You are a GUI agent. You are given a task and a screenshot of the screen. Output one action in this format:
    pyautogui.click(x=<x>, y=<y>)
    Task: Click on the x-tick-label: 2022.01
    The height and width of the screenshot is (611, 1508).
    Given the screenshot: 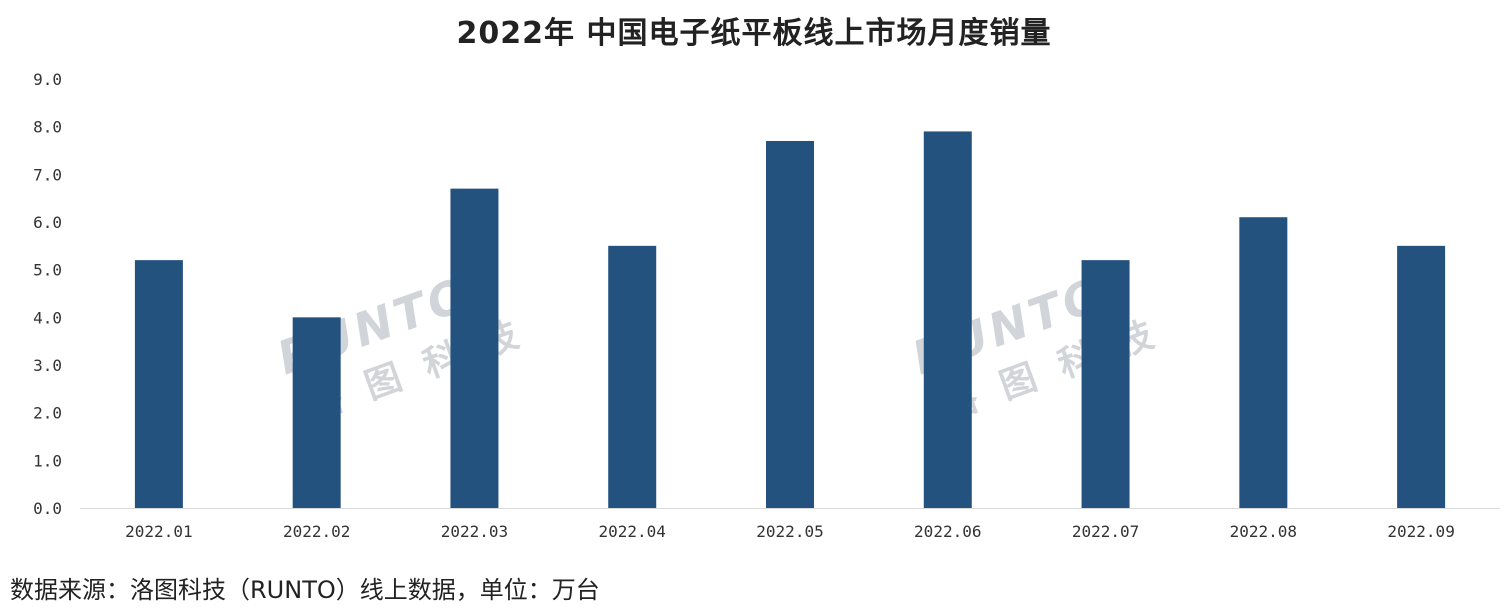 What is the action you would take?
    pyautogui.click(x=158, y=531)
    